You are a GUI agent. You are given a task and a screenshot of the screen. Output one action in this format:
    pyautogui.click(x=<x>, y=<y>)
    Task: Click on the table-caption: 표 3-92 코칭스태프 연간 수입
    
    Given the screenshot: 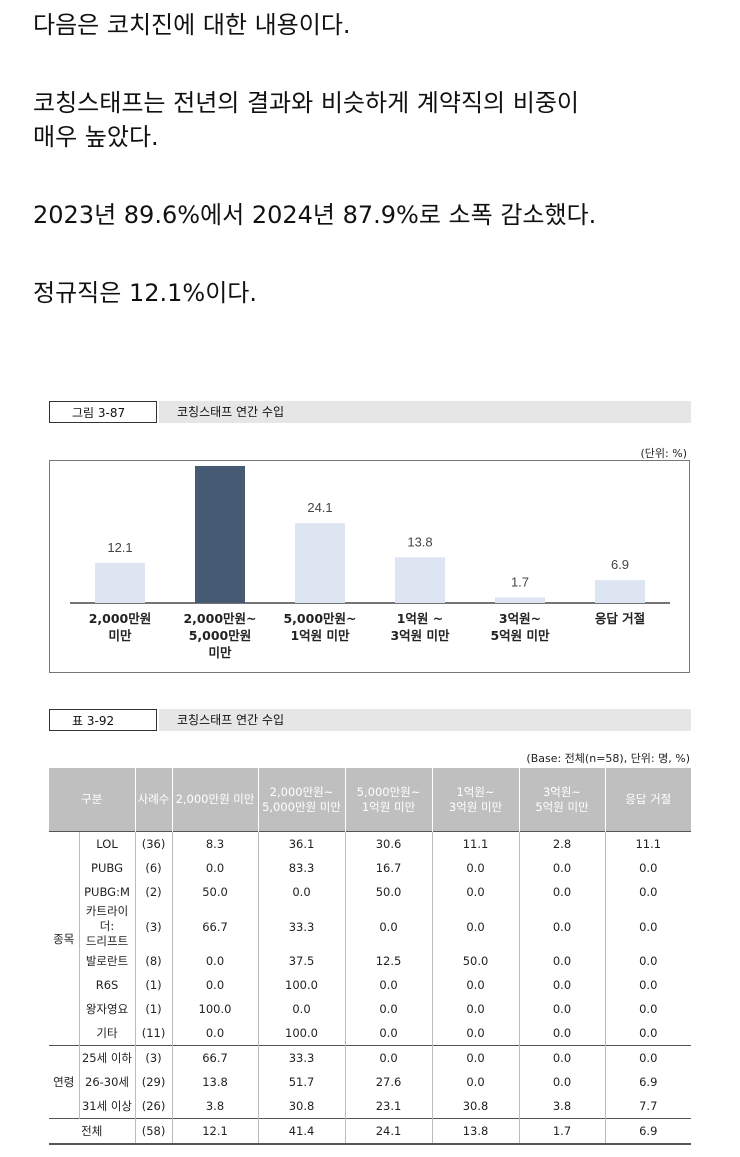 What is the action you would take?
    pyautogui.click(x=370, y=721)
    